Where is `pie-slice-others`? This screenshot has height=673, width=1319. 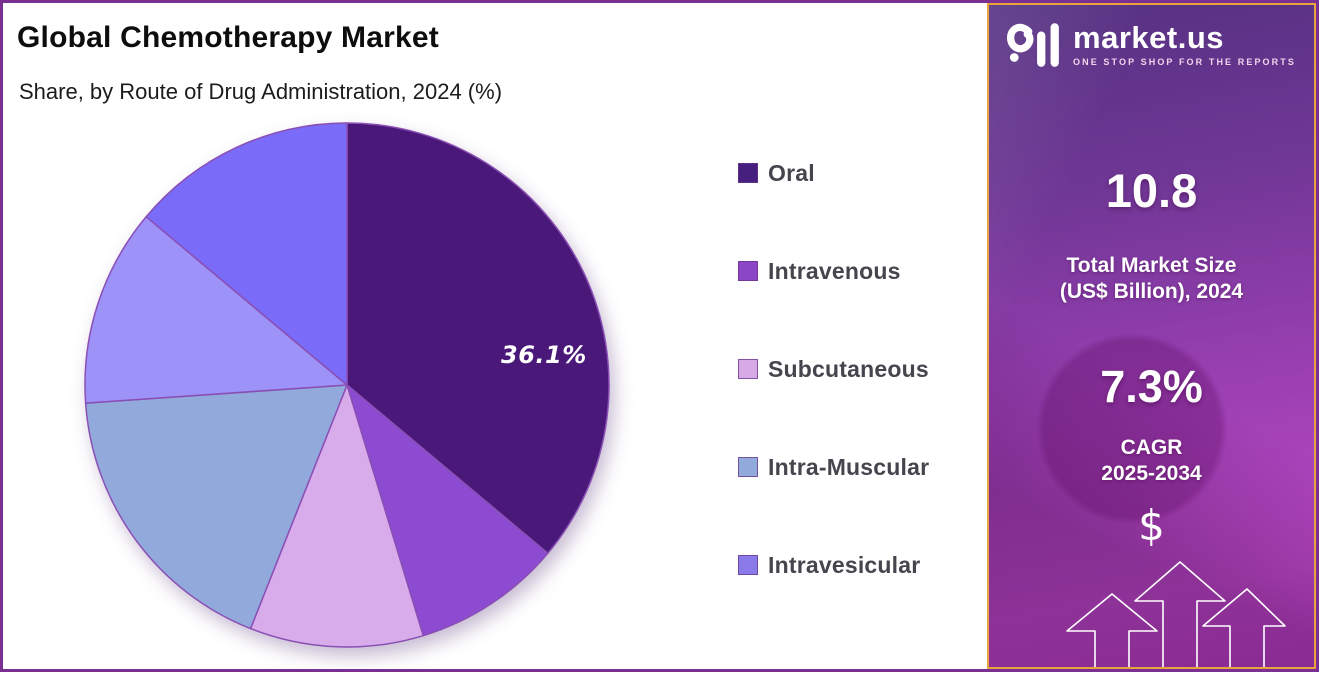 pie-slice-others is located at coordinates (246, 254).